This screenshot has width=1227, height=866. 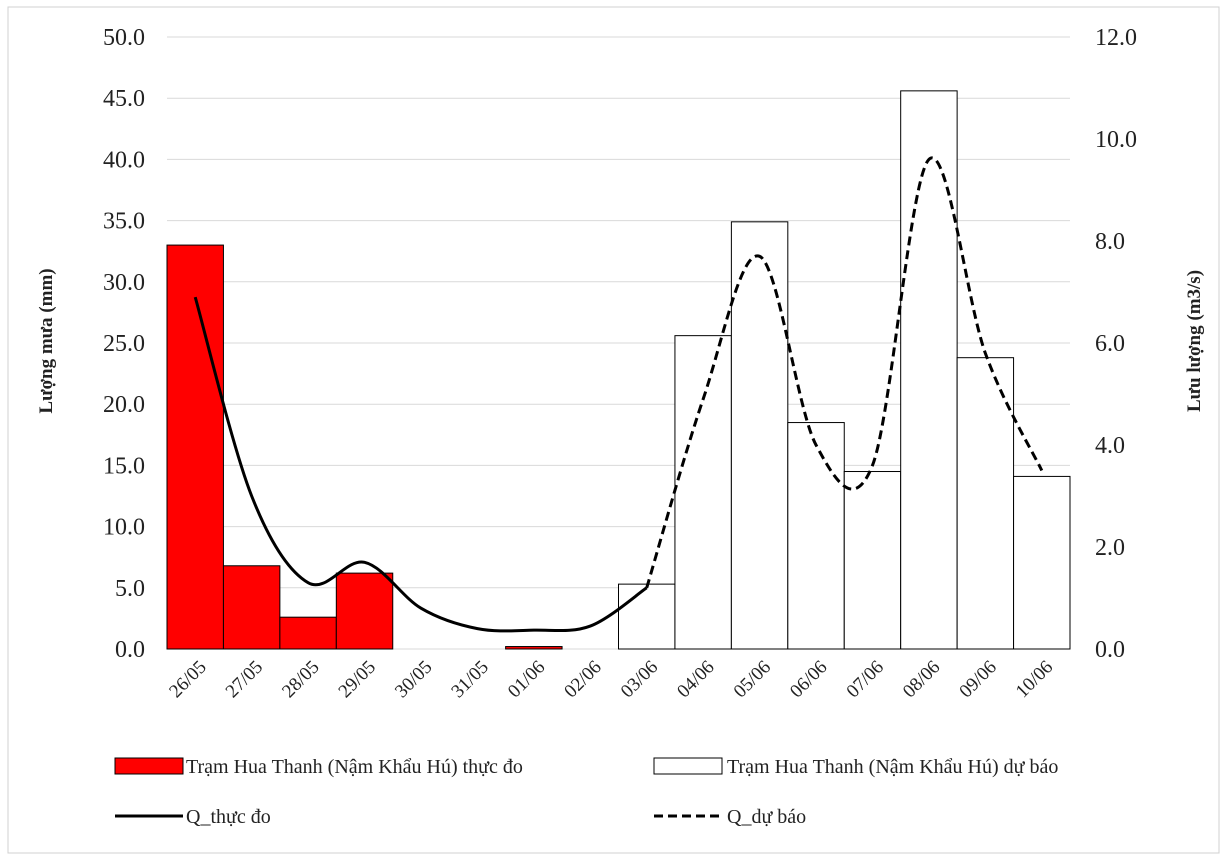 What do you see at coordinates (1110, 446) in the screenshot?
I see `y2-tick-label: 4.0` at bounding box center [1110, 446].